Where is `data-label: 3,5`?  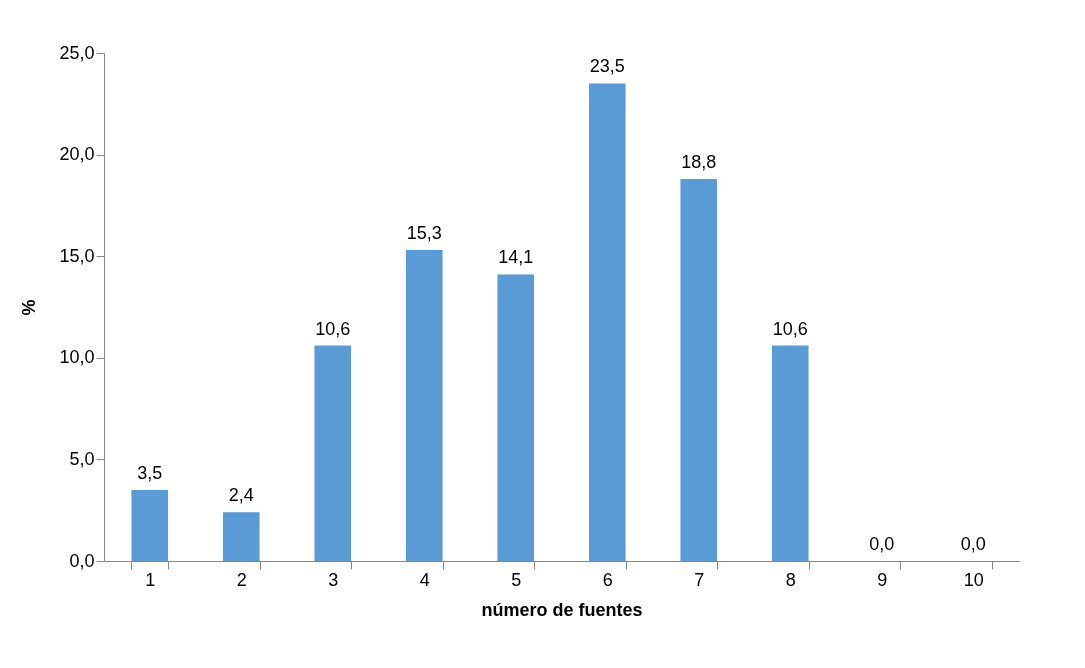
data-label: 3,5 is located at coordinates (150, 472).